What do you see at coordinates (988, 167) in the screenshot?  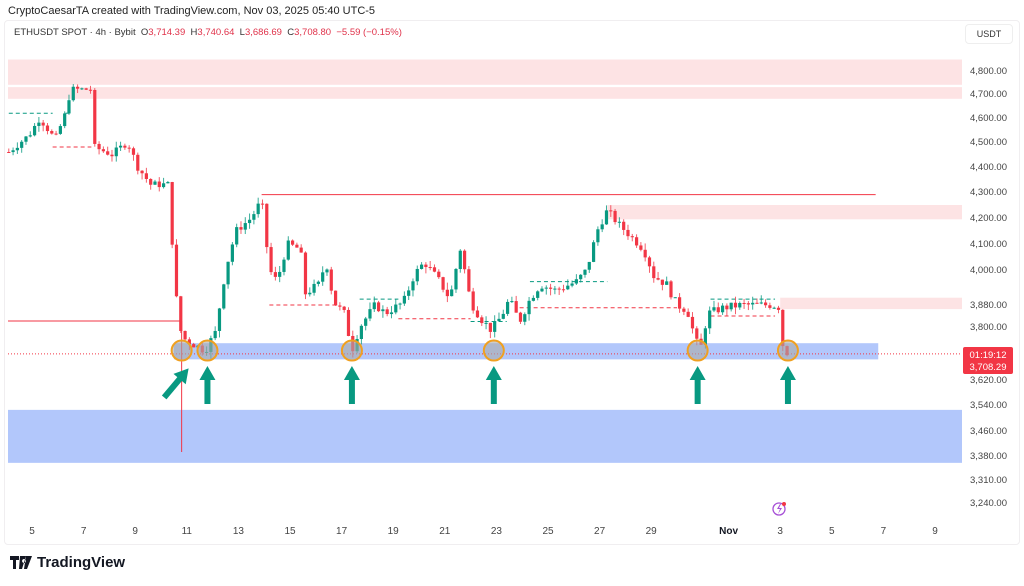 I see `y-tick-label: 4,400.00` at bounding box center [988, 167].